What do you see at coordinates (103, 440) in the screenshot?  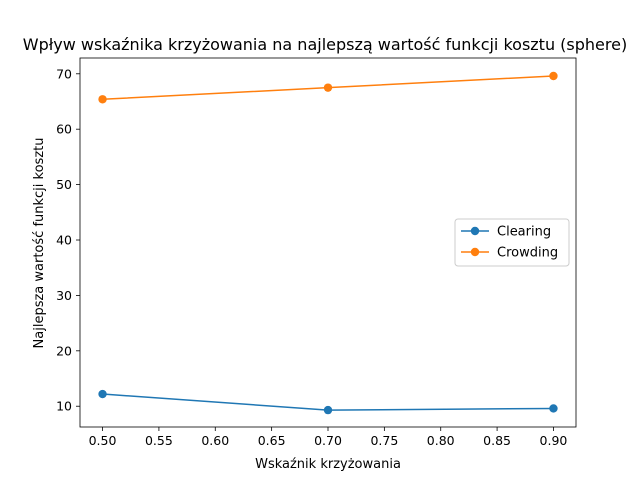 I see `x-tick-label: 0.50` at bounding box center [103, 440].